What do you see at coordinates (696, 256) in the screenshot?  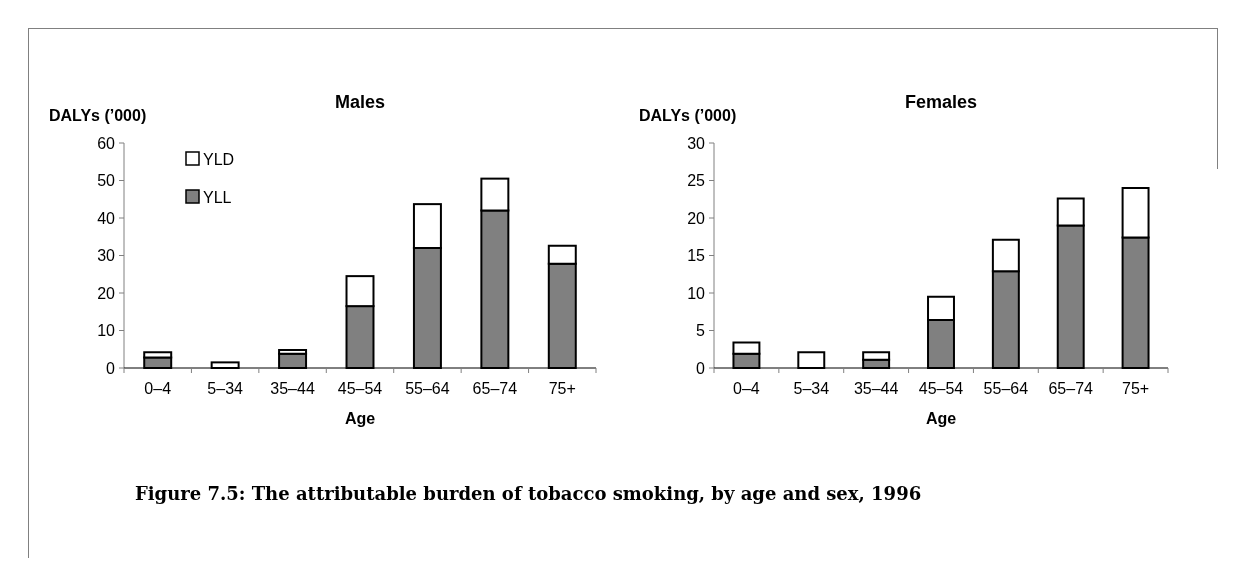 I see `y-tick-label: 15` at bounding box center [696, 256].